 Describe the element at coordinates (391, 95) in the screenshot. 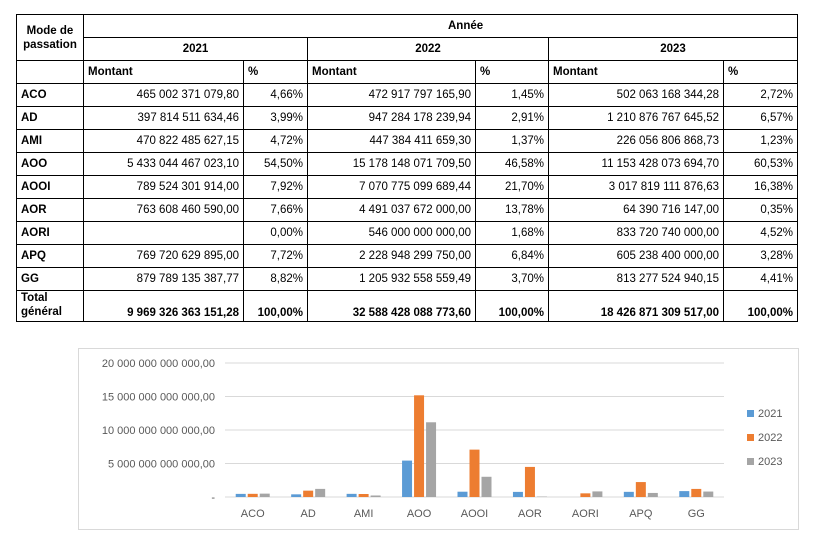

I see `cell-montant-2022: 472 917 797 165,90` at that location.